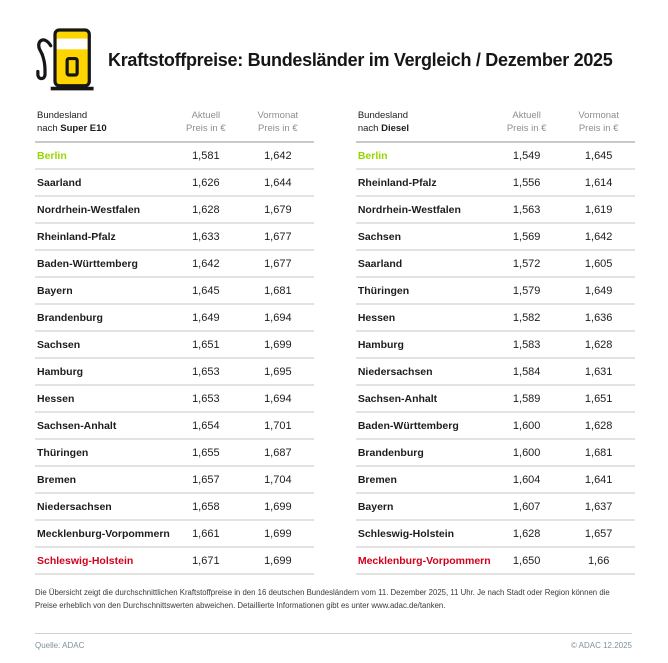 This screenshot has width=668, height=663. What do you see at coordinates (174, 535) in the screenshot?
I see `table-row: Mecklenburg-Vorpommern 1,661 1,699` at bounding box center [174, 535].